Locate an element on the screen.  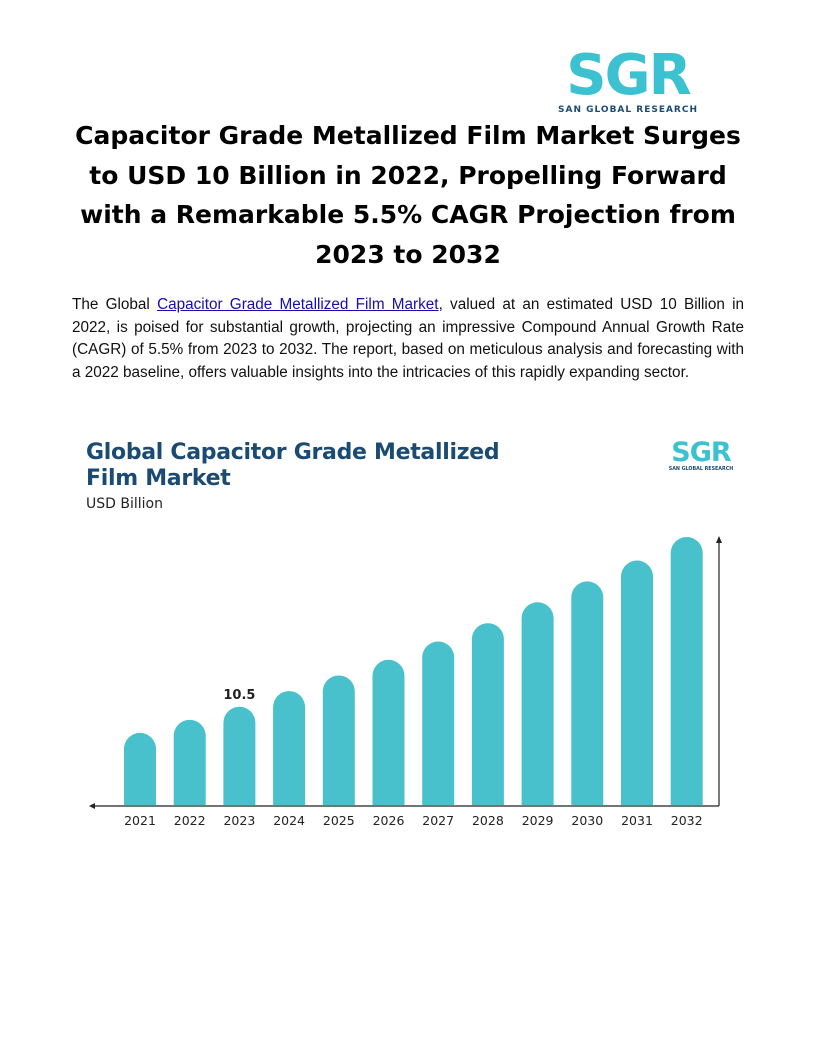
x-axis-arrow-icon is located at coordinates (92, 806).